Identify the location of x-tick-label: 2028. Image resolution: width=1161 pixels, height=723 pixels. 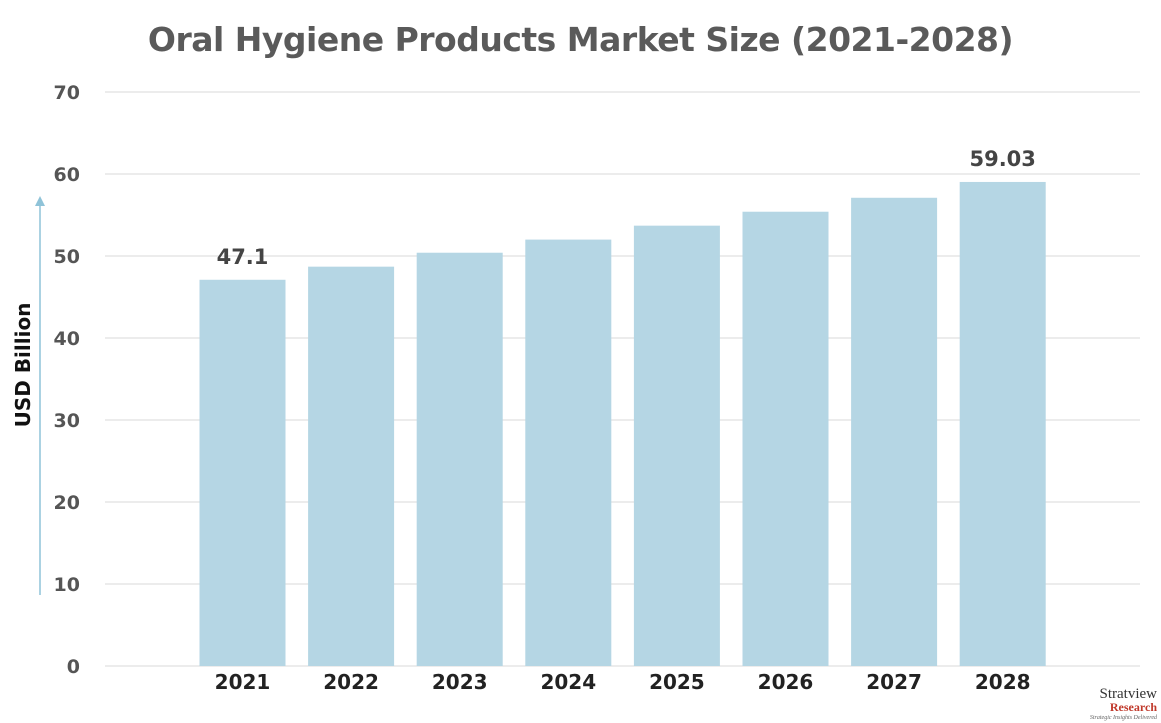
(1003, 682).